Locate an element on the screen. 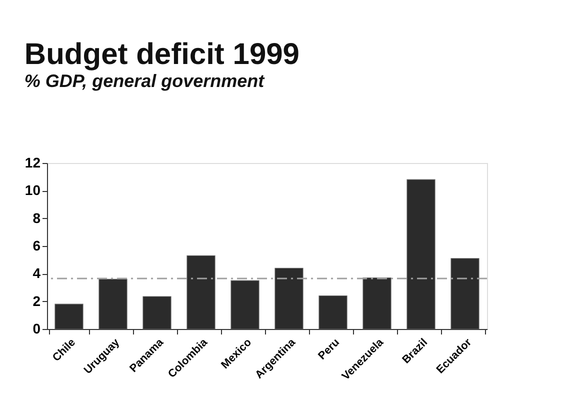 The height and width of the screenshot is (406, 573). chart-title: Budget deficit 1999 is located at coordinates (162, 54).